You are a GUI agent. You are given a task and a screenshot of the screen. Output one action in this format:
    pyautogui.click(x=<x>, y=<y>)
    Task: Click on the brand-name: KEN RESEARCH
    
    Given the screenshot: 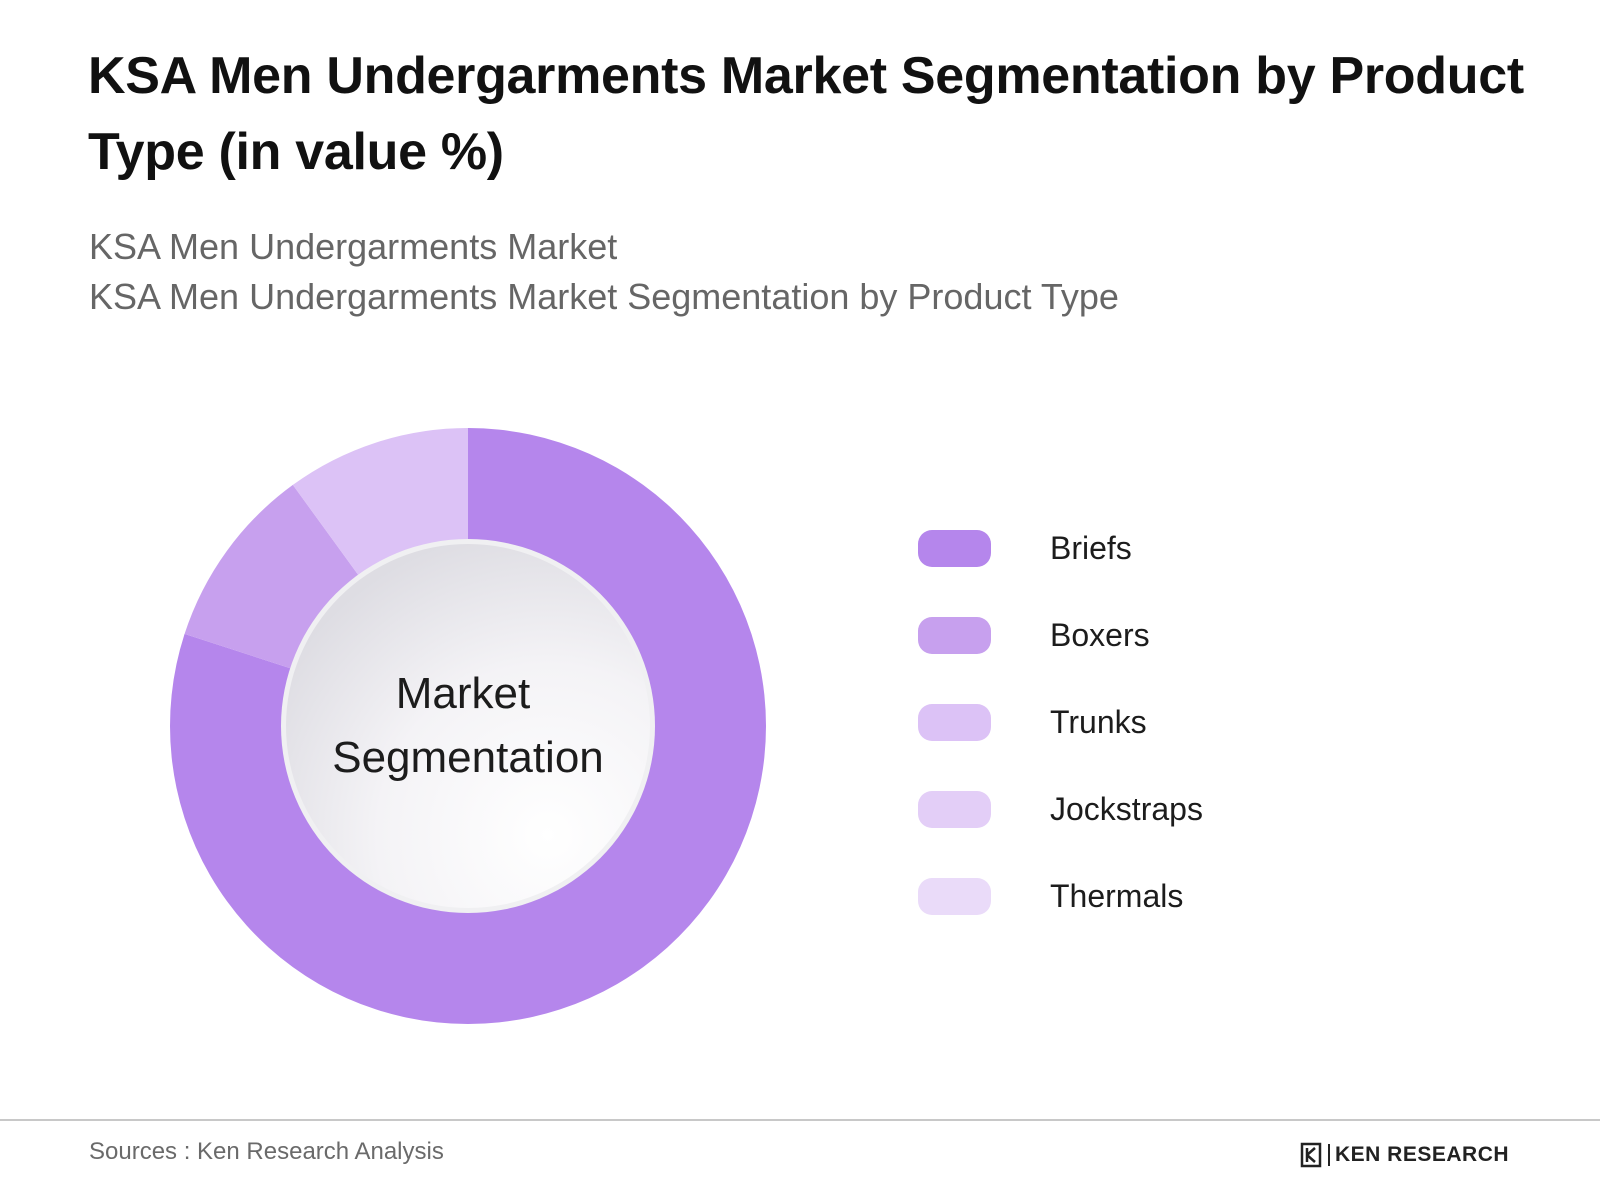 What is the action you would take?
    pyautogui.click(x=1418, y=1155)
    